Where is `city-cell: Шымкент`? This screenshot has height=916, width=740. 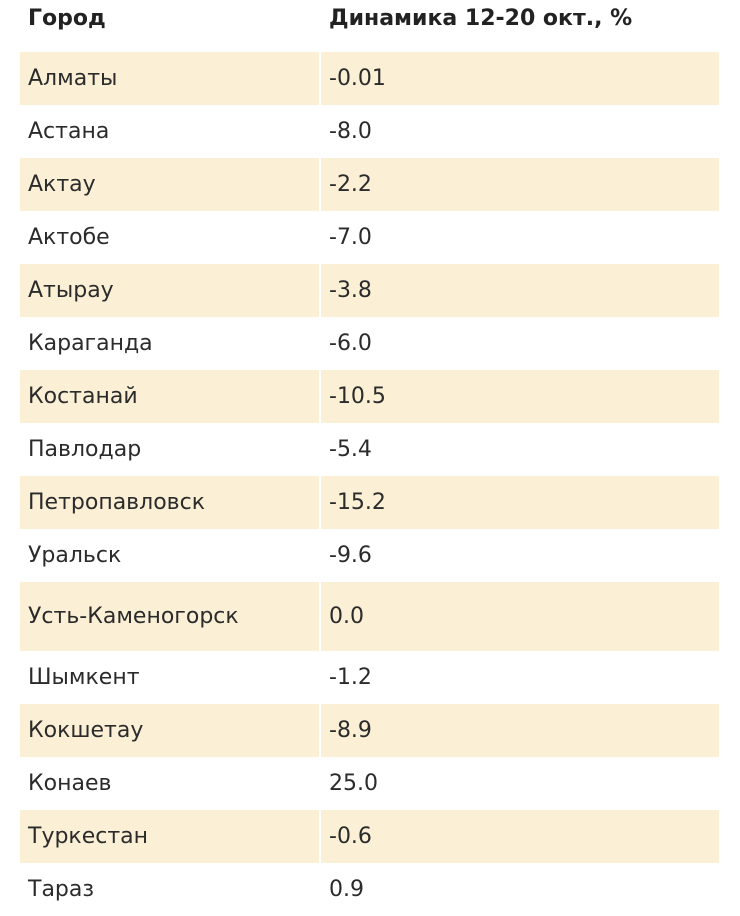
city-cell: Шымкент is located at coordinates (84, 677).